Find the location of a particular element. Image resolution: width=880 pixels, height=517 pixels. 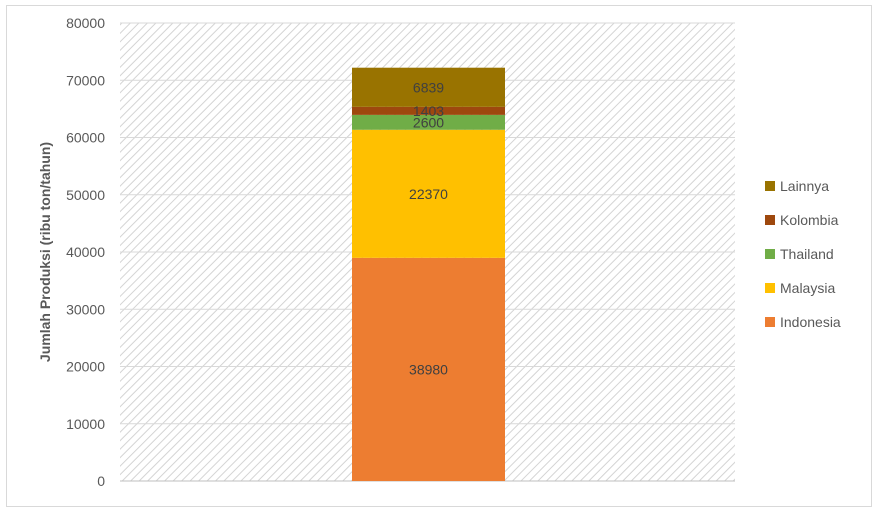

legend-label: Malaysia is located at coordinates (807, 288).